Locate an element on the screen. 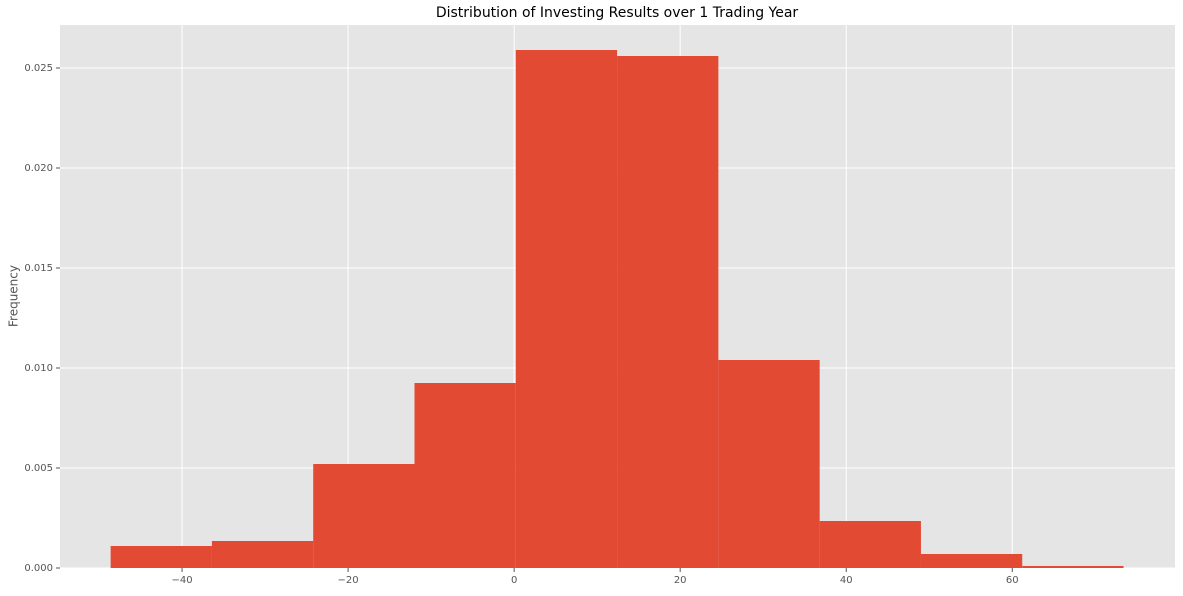 The height and width of the screenshot is (596, 1183). x-tick-label: 60 is located at coordinates (1012, 580).